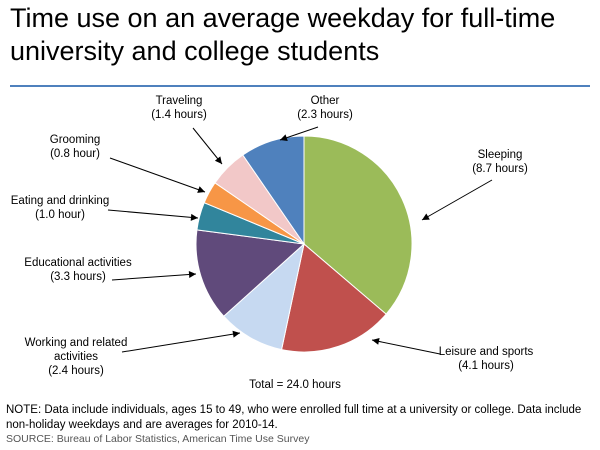  What do you see at coordinates (333, 298) in the screenshot?
I see `pie-slice-leisure-and-sports` at bounding box center [333, 298].